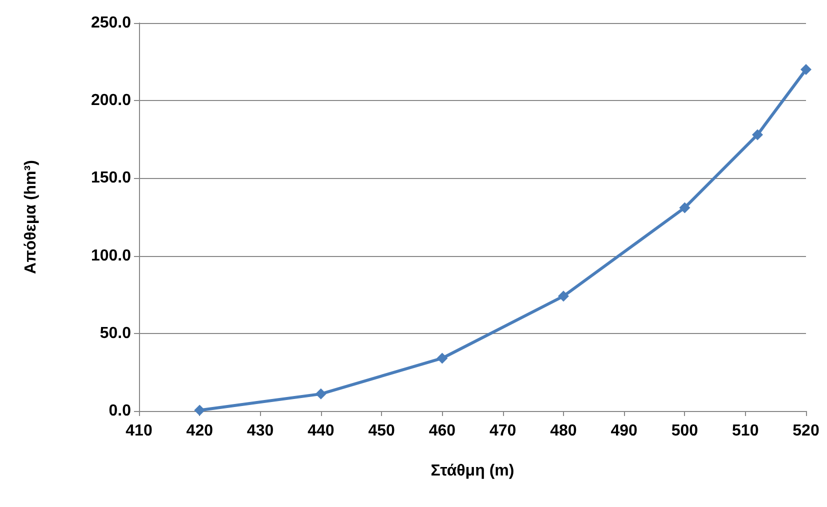 Image resolution: width=827 pixels, height=507 pixels. What do you see at coordinates (260, 431) in the screenshot?
I see `x-tick-label: 430` at bounding box center [260, 431].